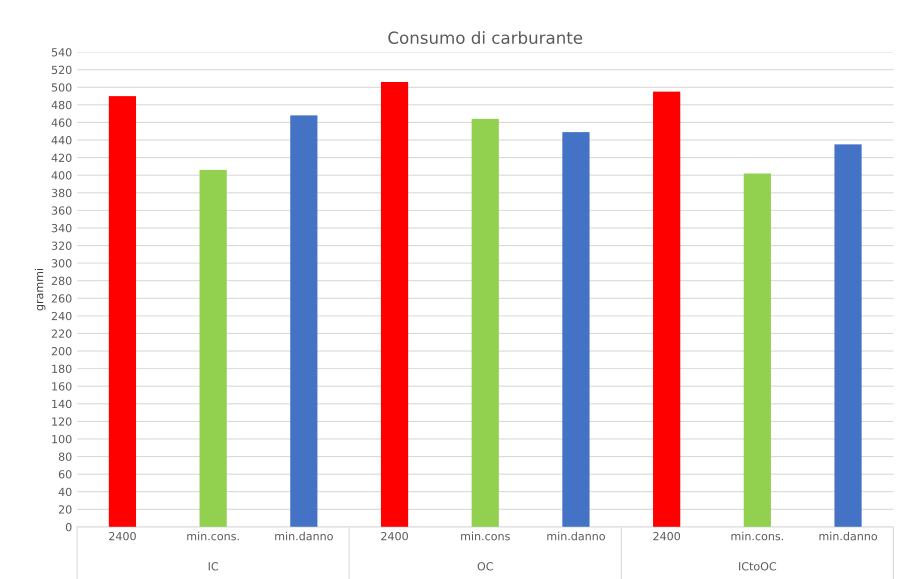 The image size is (907, 579). What do you see at coordinates (62, 87) in the screenshot?
I see `y-tick-label: 500` at bounding box center [62, 87].